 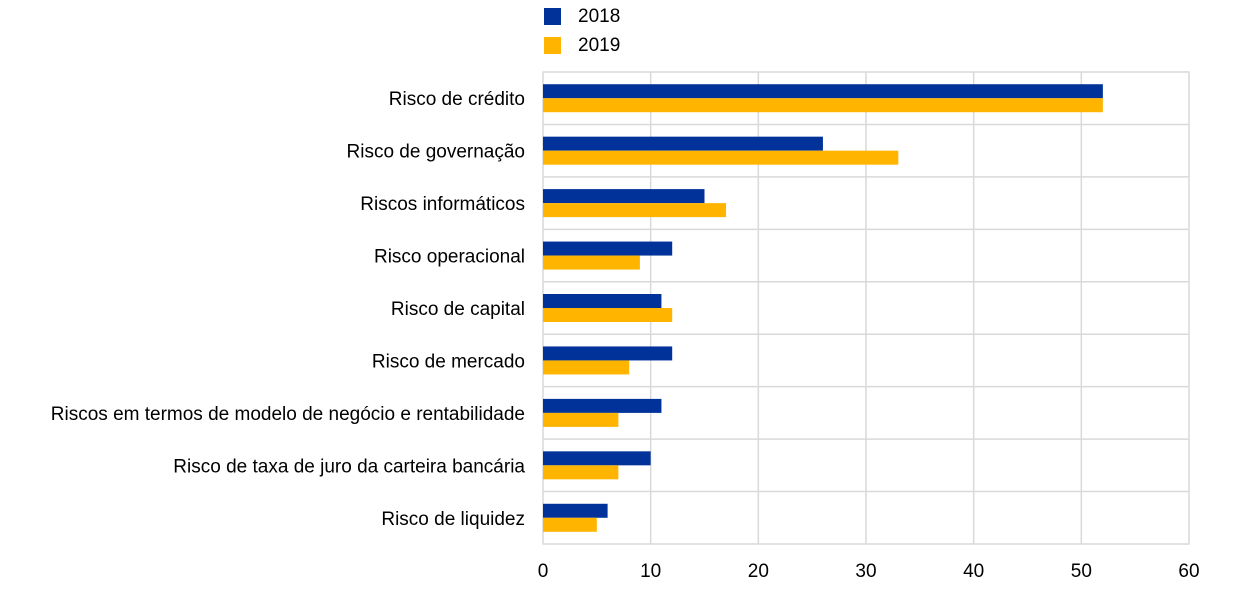 I want to click on legend-item-2018: 2018, so click(x=582, y=16).